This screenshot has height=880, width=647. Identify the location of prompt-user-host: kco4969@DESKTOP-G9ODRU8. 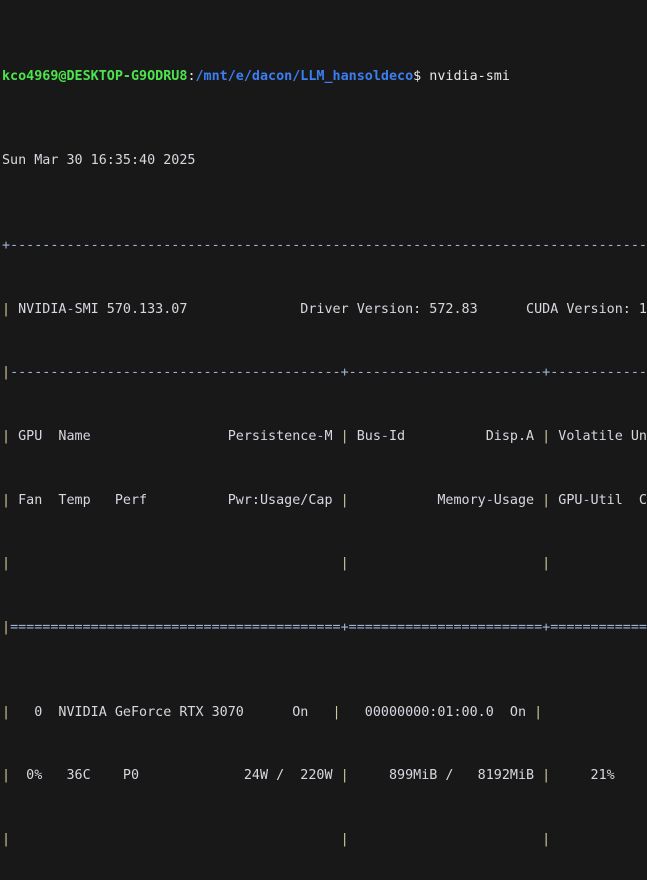
(95, 76).